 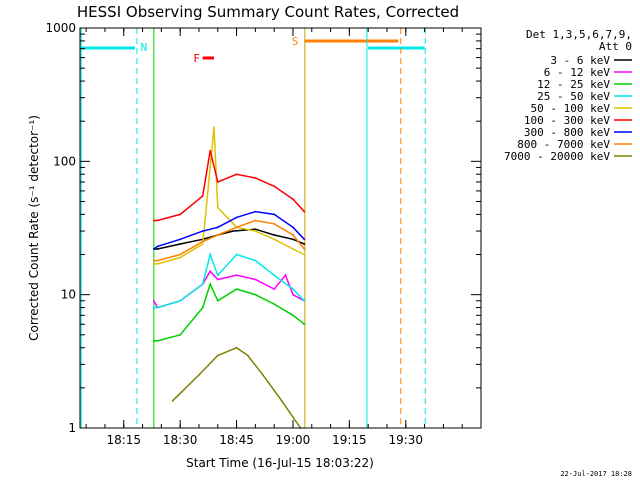 What do you see at coordinates (577, 72) in the screenshot?
I see `legend-label: 6 - 12 keV` at bounding box center [577, 72].